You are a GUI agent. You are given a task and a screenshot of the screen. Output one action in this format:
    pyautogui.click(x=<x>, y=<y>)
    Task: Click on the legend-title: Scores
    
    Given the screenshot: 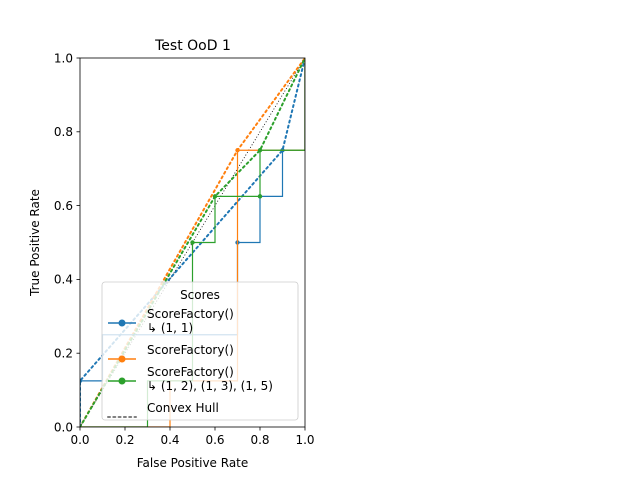 What is the action you would take?
    pyautogui.click(x=200, y=295)
    